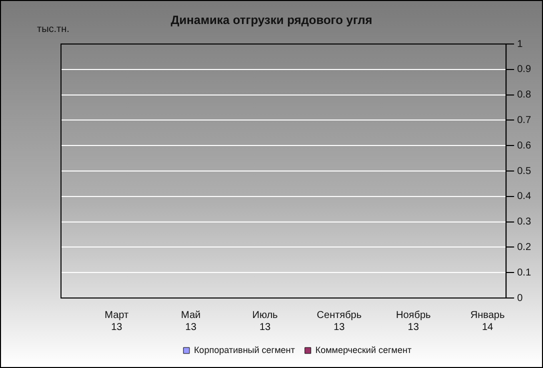 Image resolution: width=543 pixels, height=368 pixels. I want to click on y-tick-label: 0.2, so click(524, 247).